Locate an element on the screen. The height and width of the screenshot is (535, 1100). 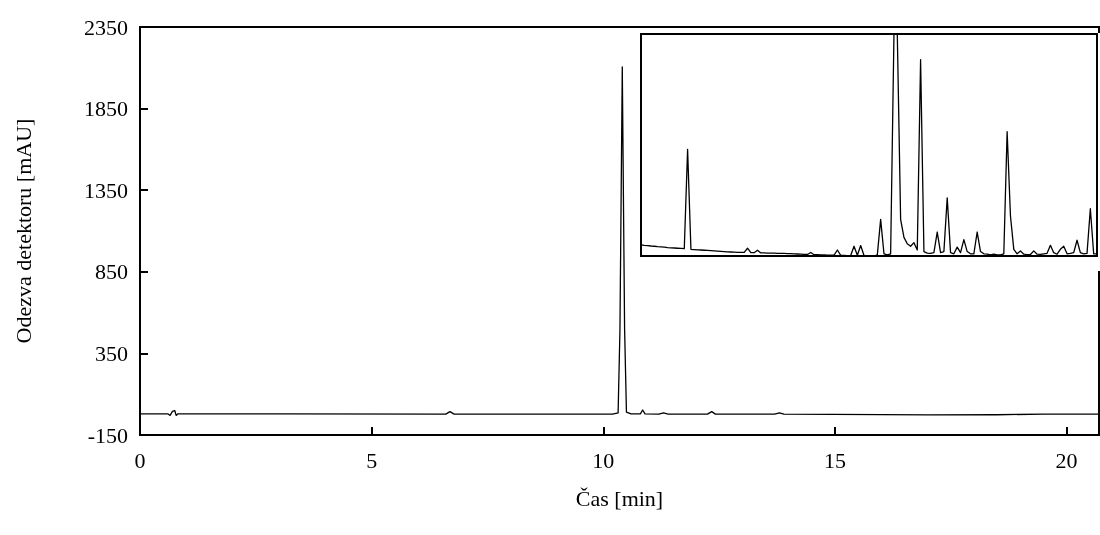
x-tick-label: 15 is located at coordinates (834, 460).